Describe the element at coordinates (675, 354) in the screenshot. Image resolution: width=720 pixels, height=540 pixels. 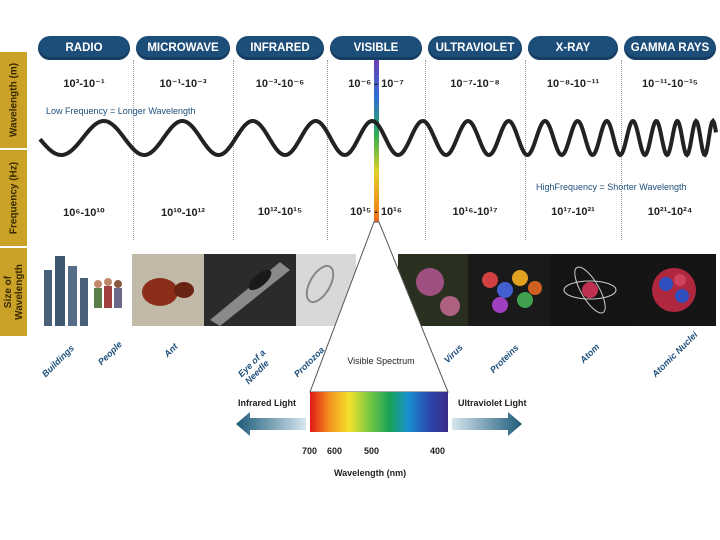
I see `object-label-nuclei: Atomic Nuclei` at that location.